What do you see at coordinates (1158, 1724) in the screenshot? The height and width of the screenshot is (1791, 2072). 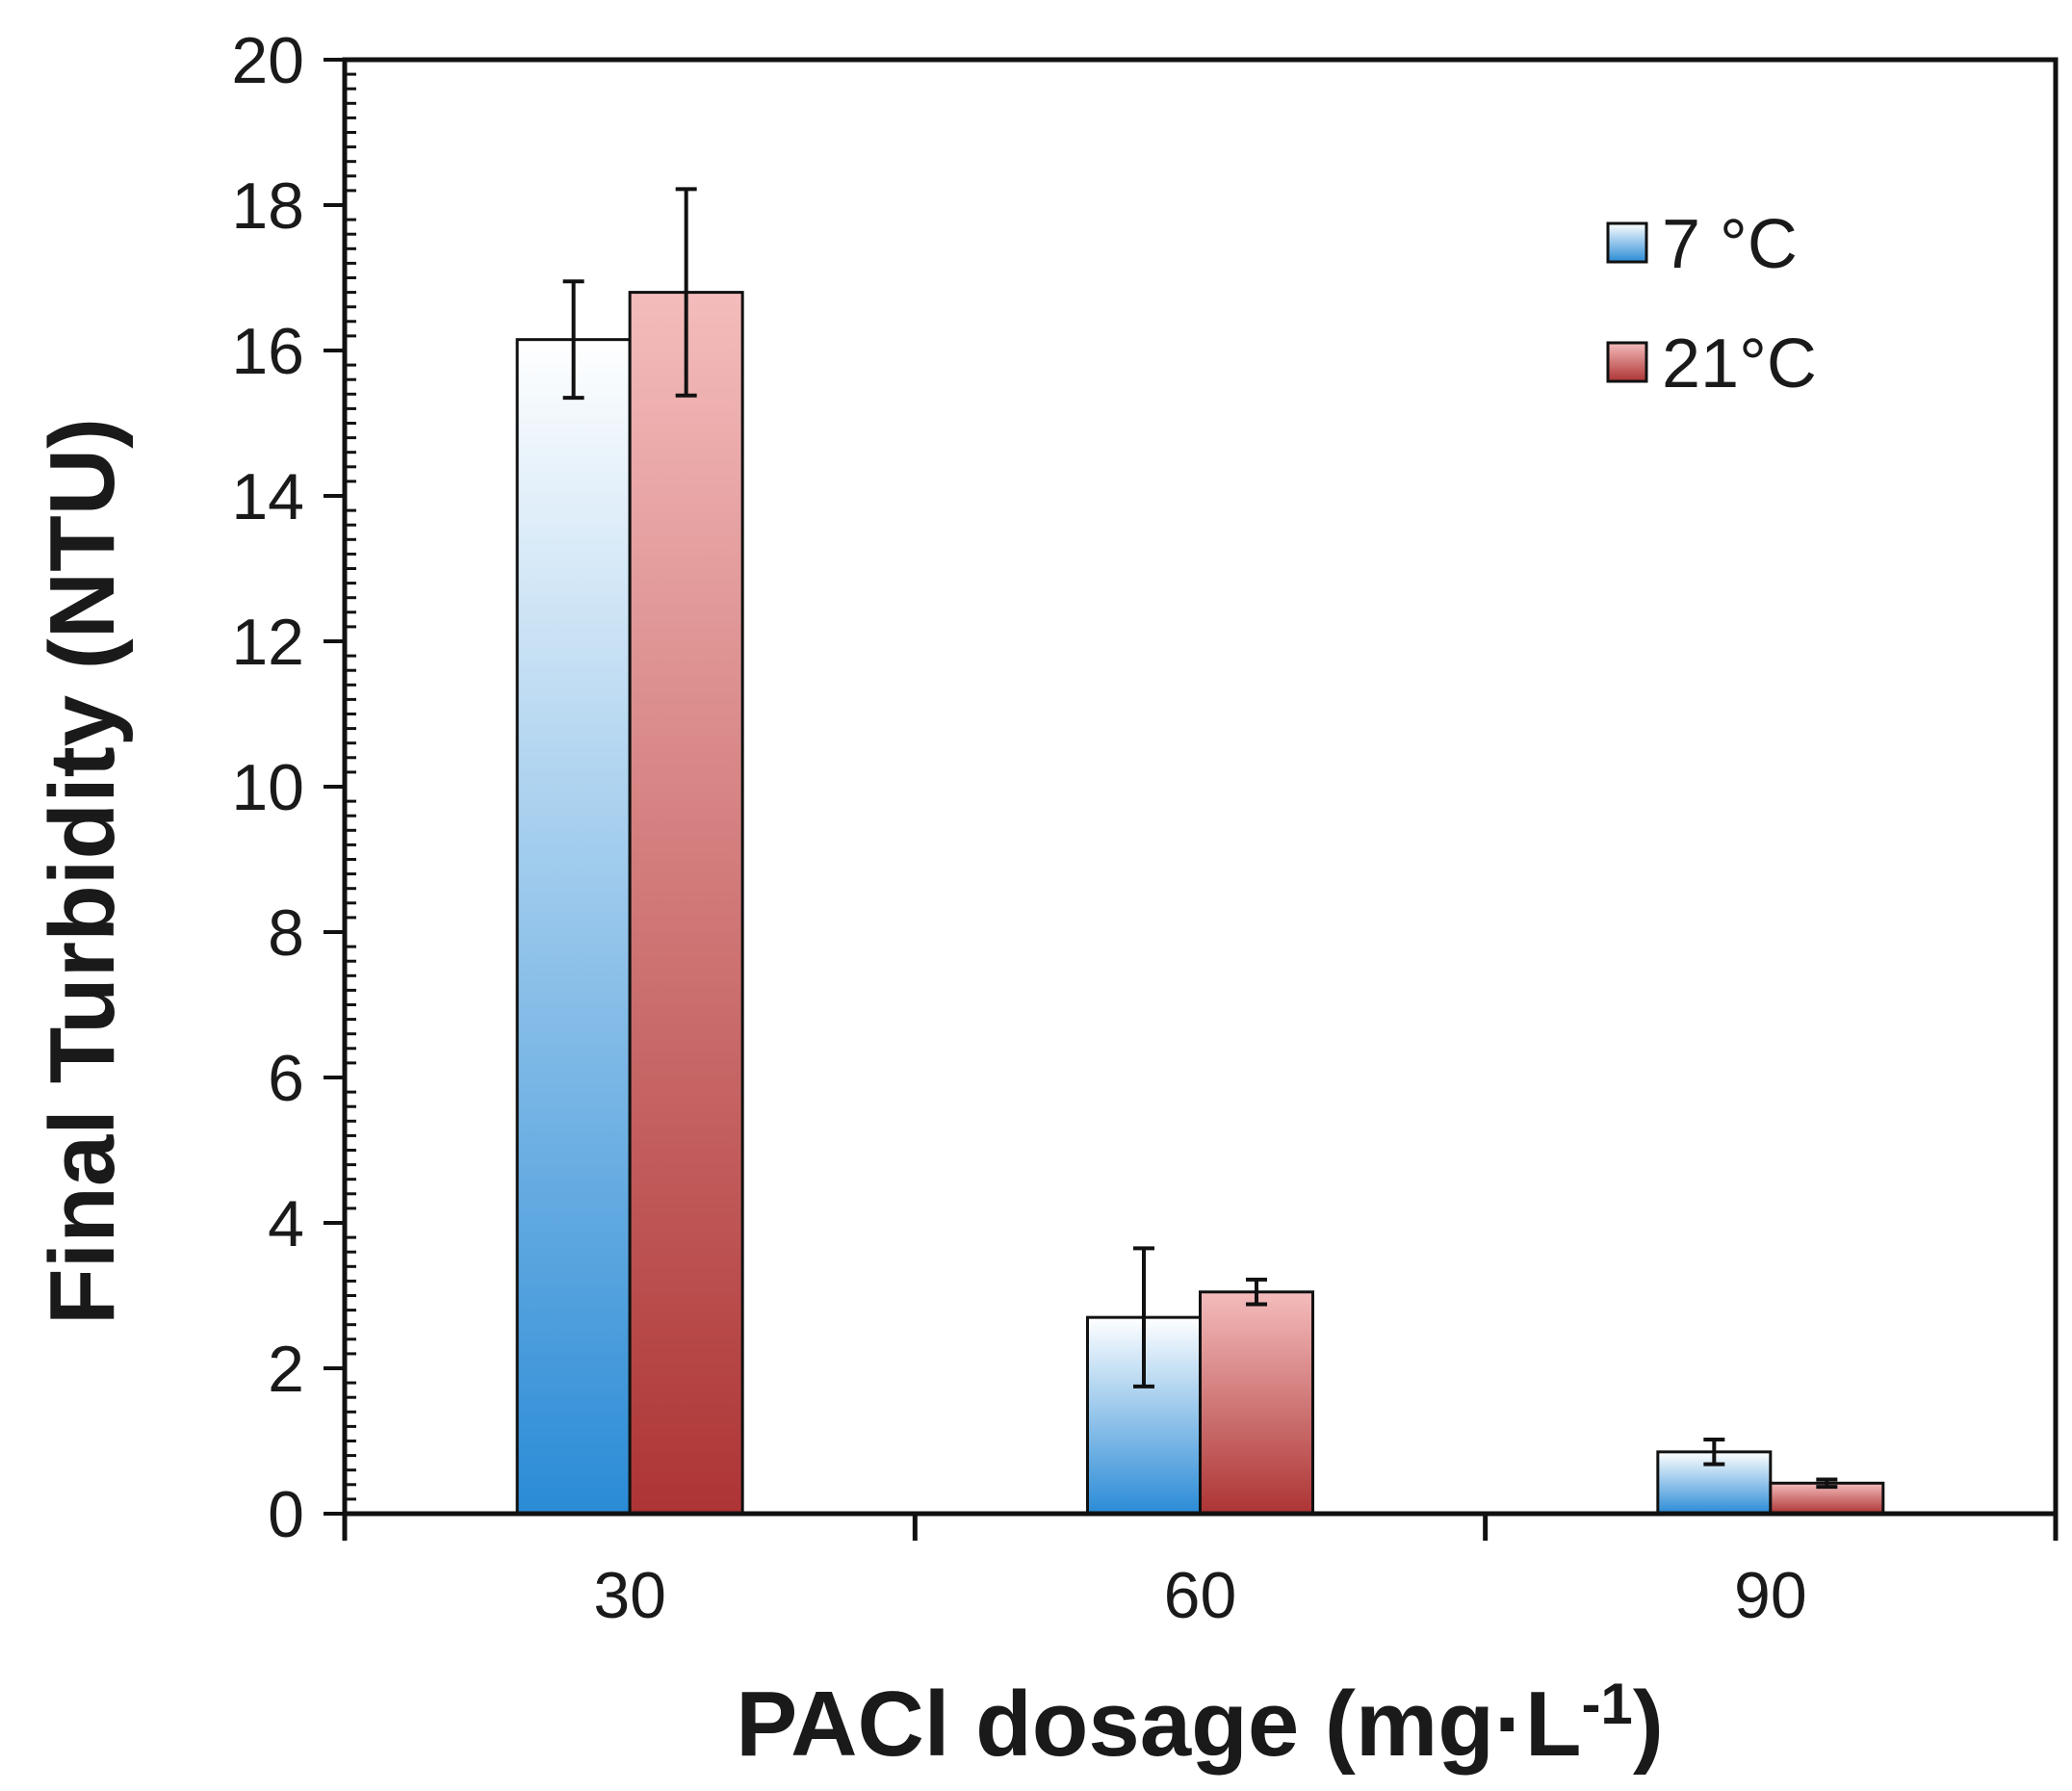 I see `x-axis-title-main: PACl dosage (mg·L` at bounding box center [1158, 1724].